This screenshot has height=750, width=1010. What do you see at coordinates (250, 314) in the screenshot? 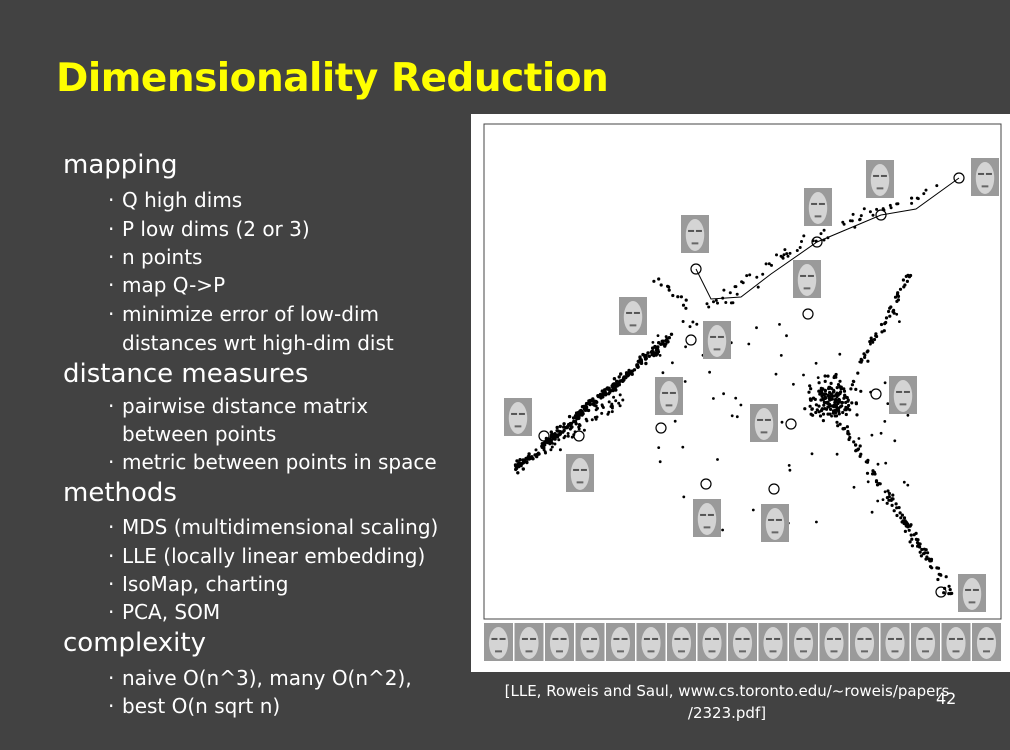
I see `bullet-text: minimize error of low-dim` at bounding box center [250, 314].